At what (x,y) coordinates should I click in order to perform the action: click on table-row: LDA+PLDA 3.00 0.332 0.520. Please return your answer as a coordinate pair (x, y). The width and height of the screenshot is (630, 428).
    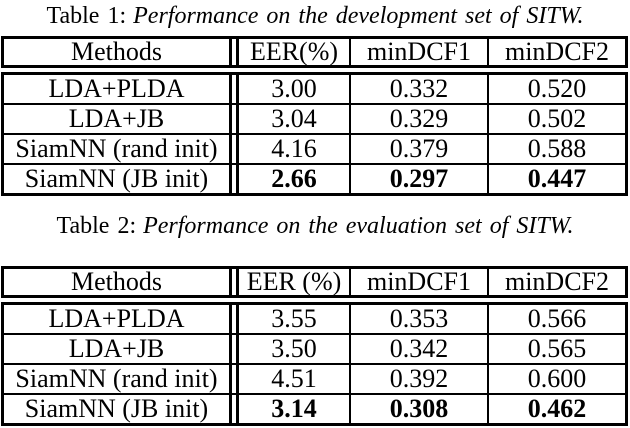
    Looking at the image, I should click on (314, 89).